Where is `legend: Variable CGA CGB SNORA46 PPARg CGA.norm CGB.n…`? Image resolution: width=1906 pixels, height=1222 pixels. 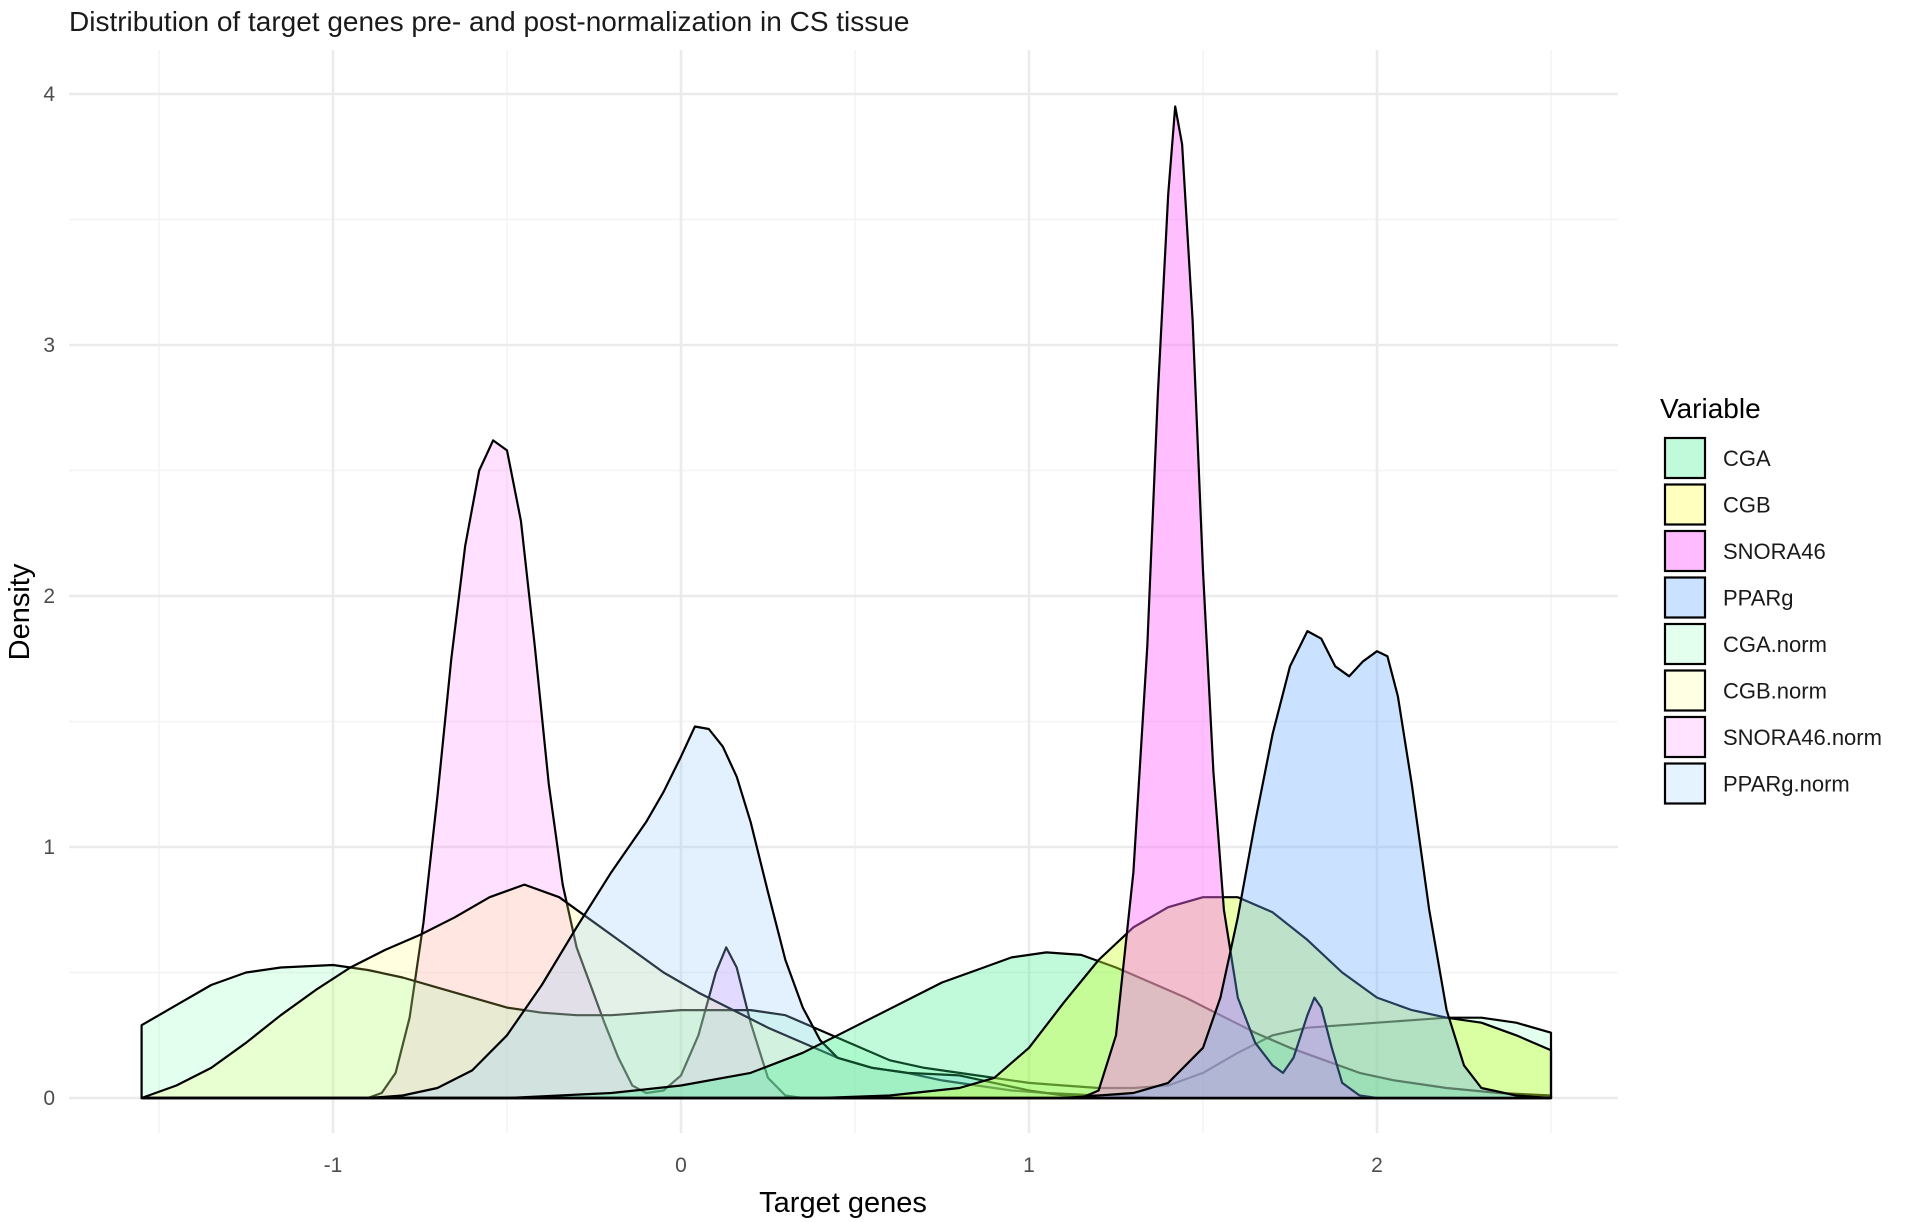
legend: Variable CGA CGB SNORA46 PPARg CGA.norm CGB.n… is located at coordinates (1771, 599).